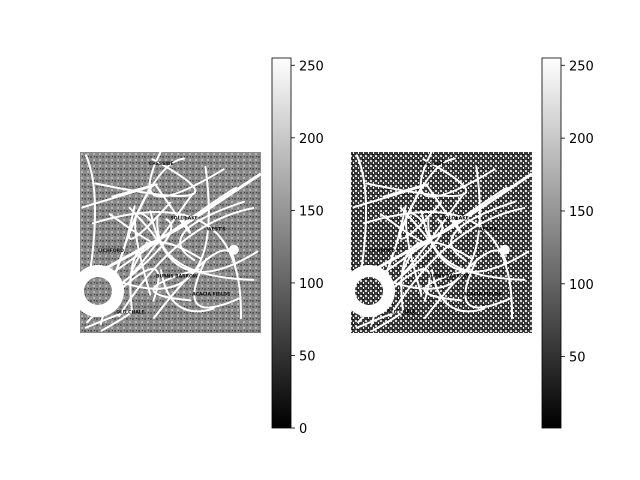 The image size is (640, 480). What do you see at coordinates (567, 243) in the screenshot?
I see `colorbar-equalized: 50 100 150 200 250` at bounding box center [567, 243].